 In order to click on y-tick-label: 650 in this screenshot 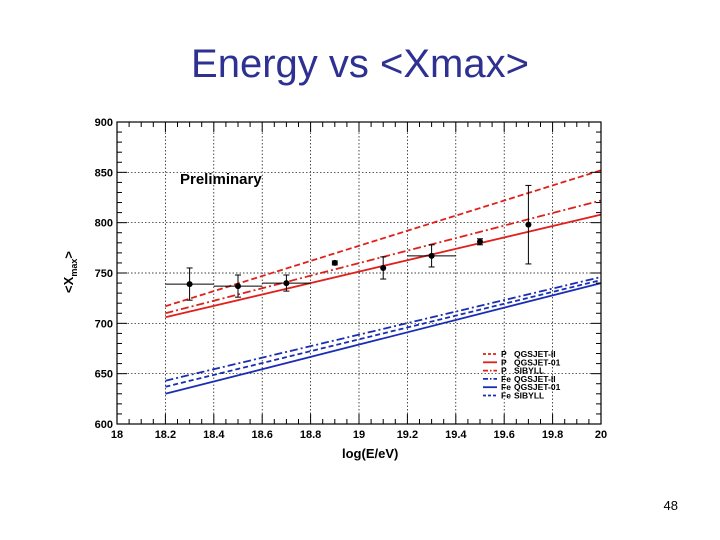, I will do `click(104, 375)`.